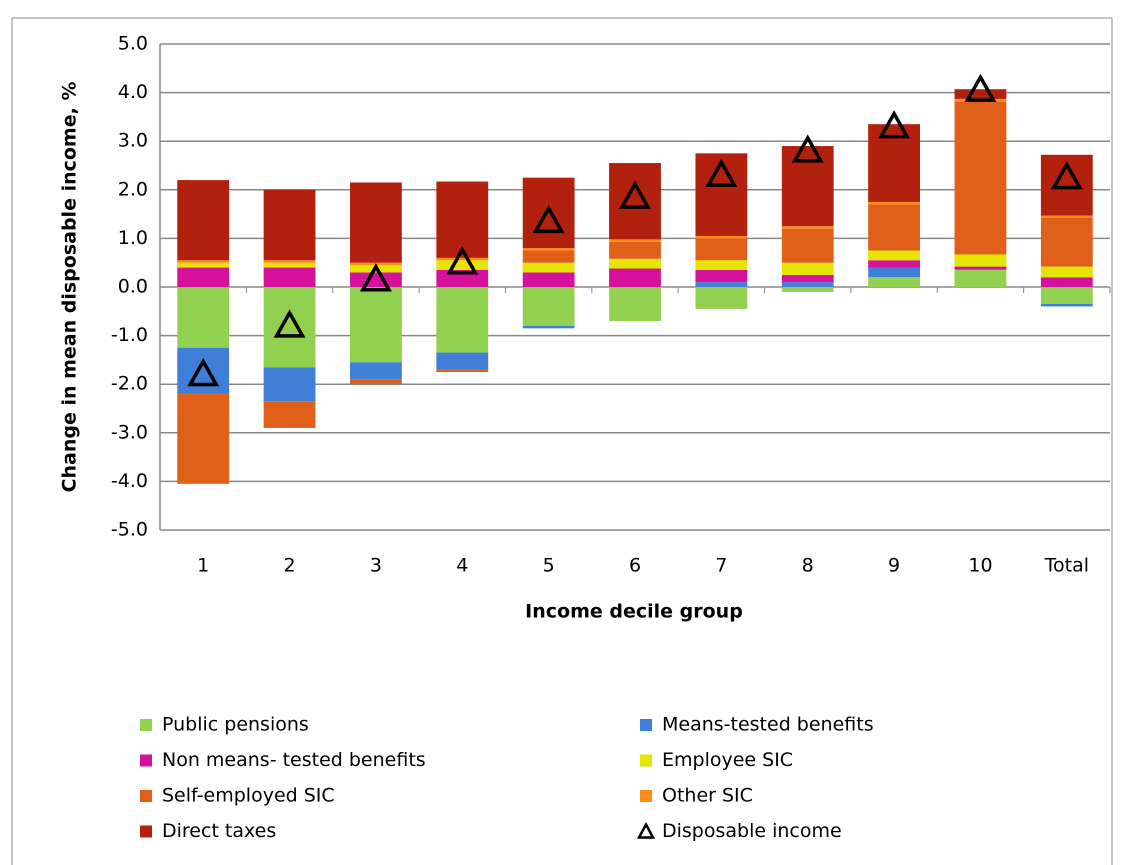 The width and height of the screenshot is (1125, 865). I want to click on legend-label: Public pensions, so click(235, 725).